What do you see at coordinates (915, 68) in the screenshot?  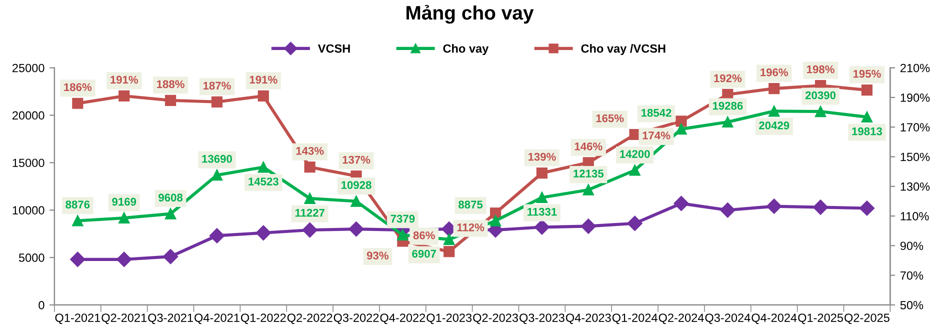 I see `y2-tick-label: 210%` at bounding box center [915, 68].